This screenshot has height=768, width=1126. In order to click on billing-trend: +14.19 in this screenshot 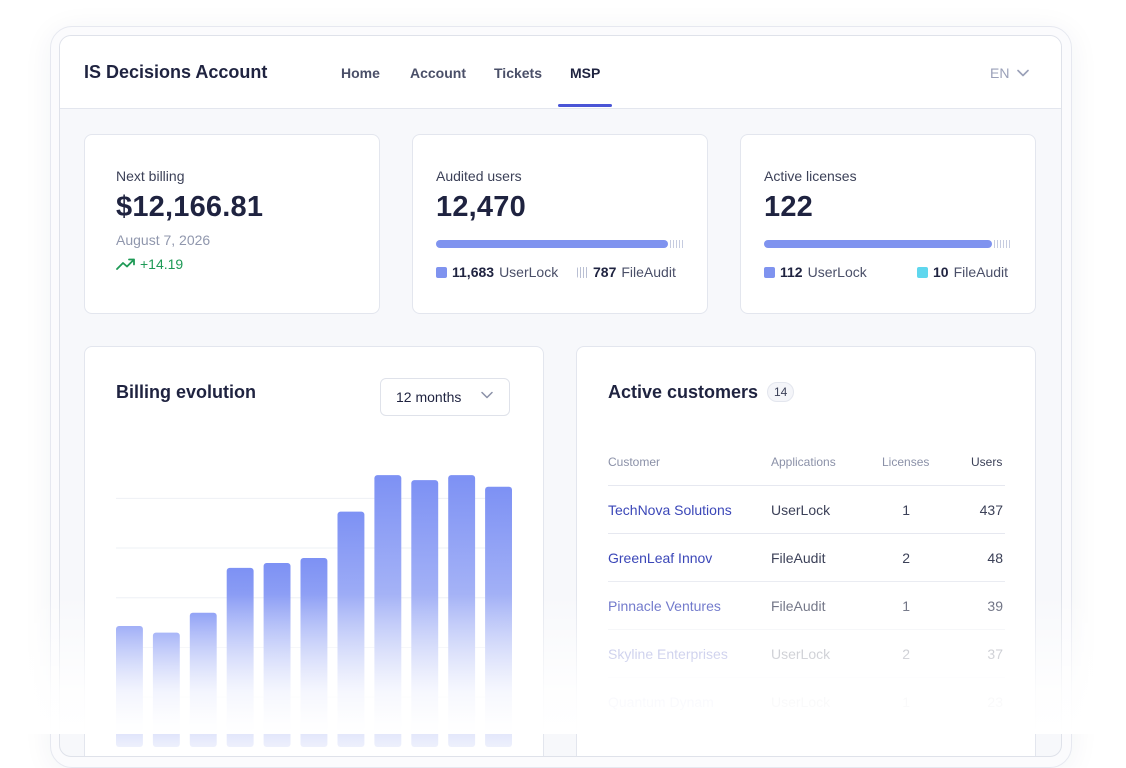, I will do `click(149, 264)`.